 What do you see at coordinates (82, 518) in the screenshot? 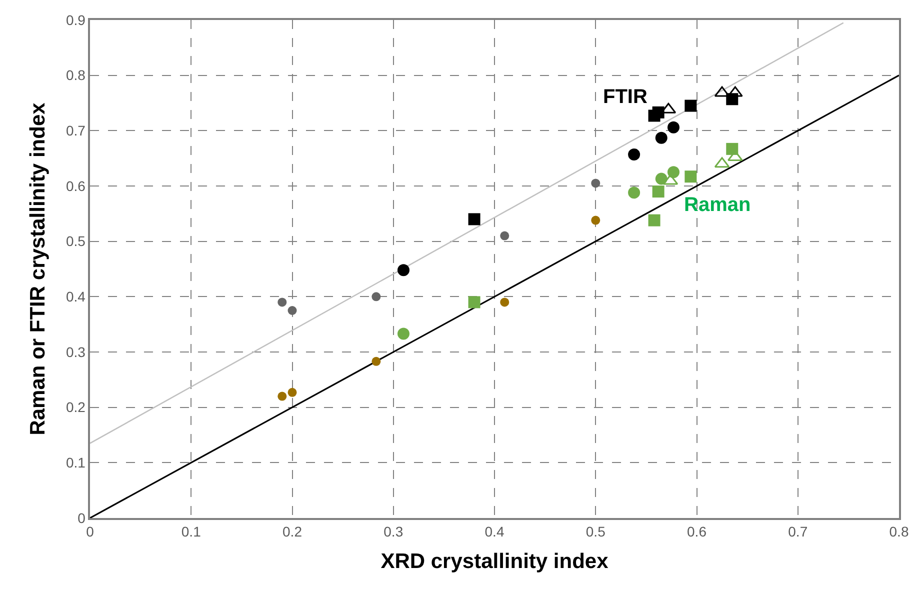
I see `y-tick-label: 0` at bounding box center [82, 518].